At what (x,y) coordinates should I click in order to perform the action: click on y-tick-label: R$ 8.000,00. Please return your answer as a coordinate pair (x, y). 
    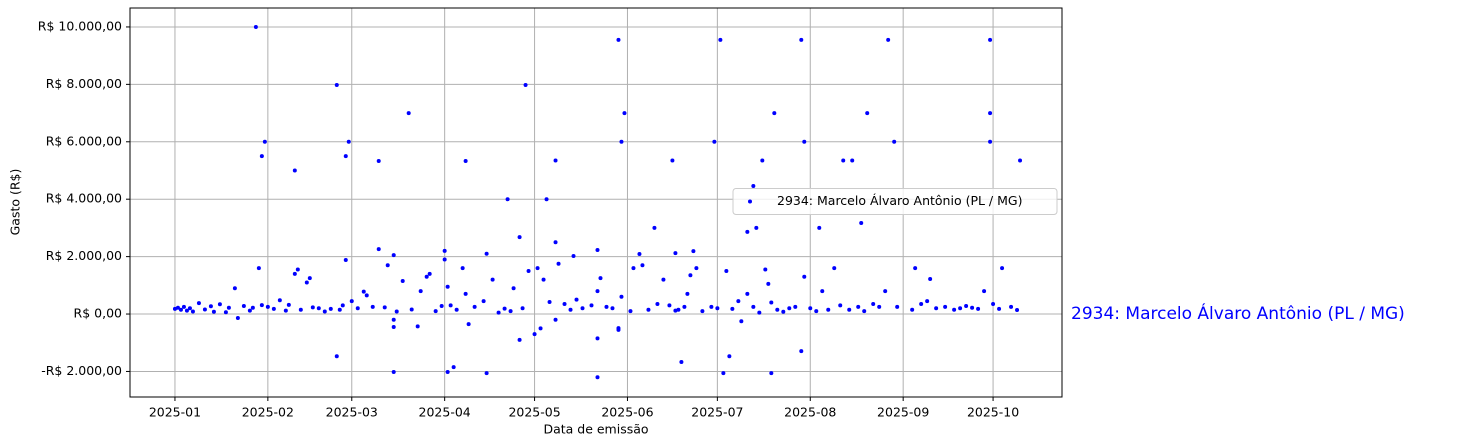
    Looking at the image, I should click on (84, 83).